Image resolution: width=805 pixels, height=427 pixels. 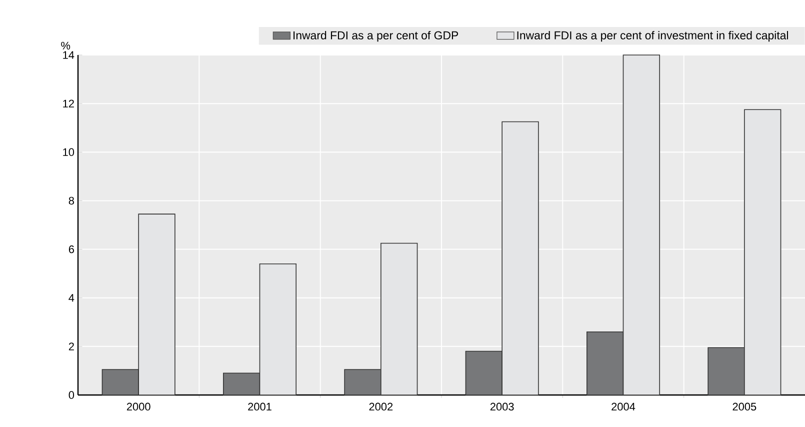 What do you see at coordinates (68, 55) in the screenshot?
I see `y-tick-label: 14` at bounding box center [68, 55].